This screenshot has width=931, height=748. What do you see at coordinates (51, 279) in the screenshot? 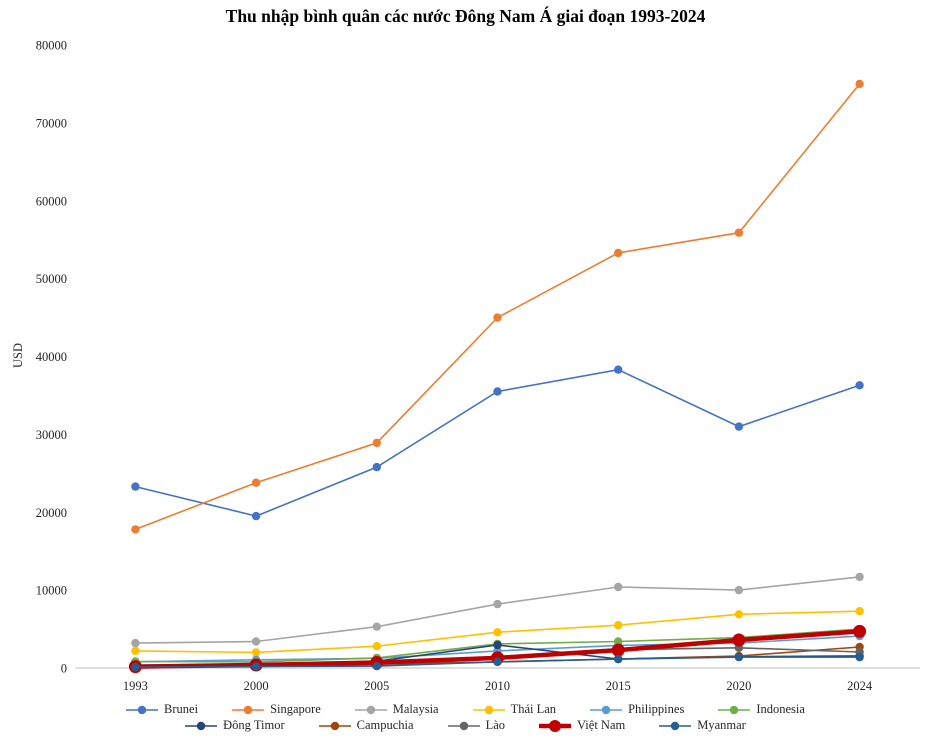
I see `y-tick-label: 50000` at bounding box center [51, 279].